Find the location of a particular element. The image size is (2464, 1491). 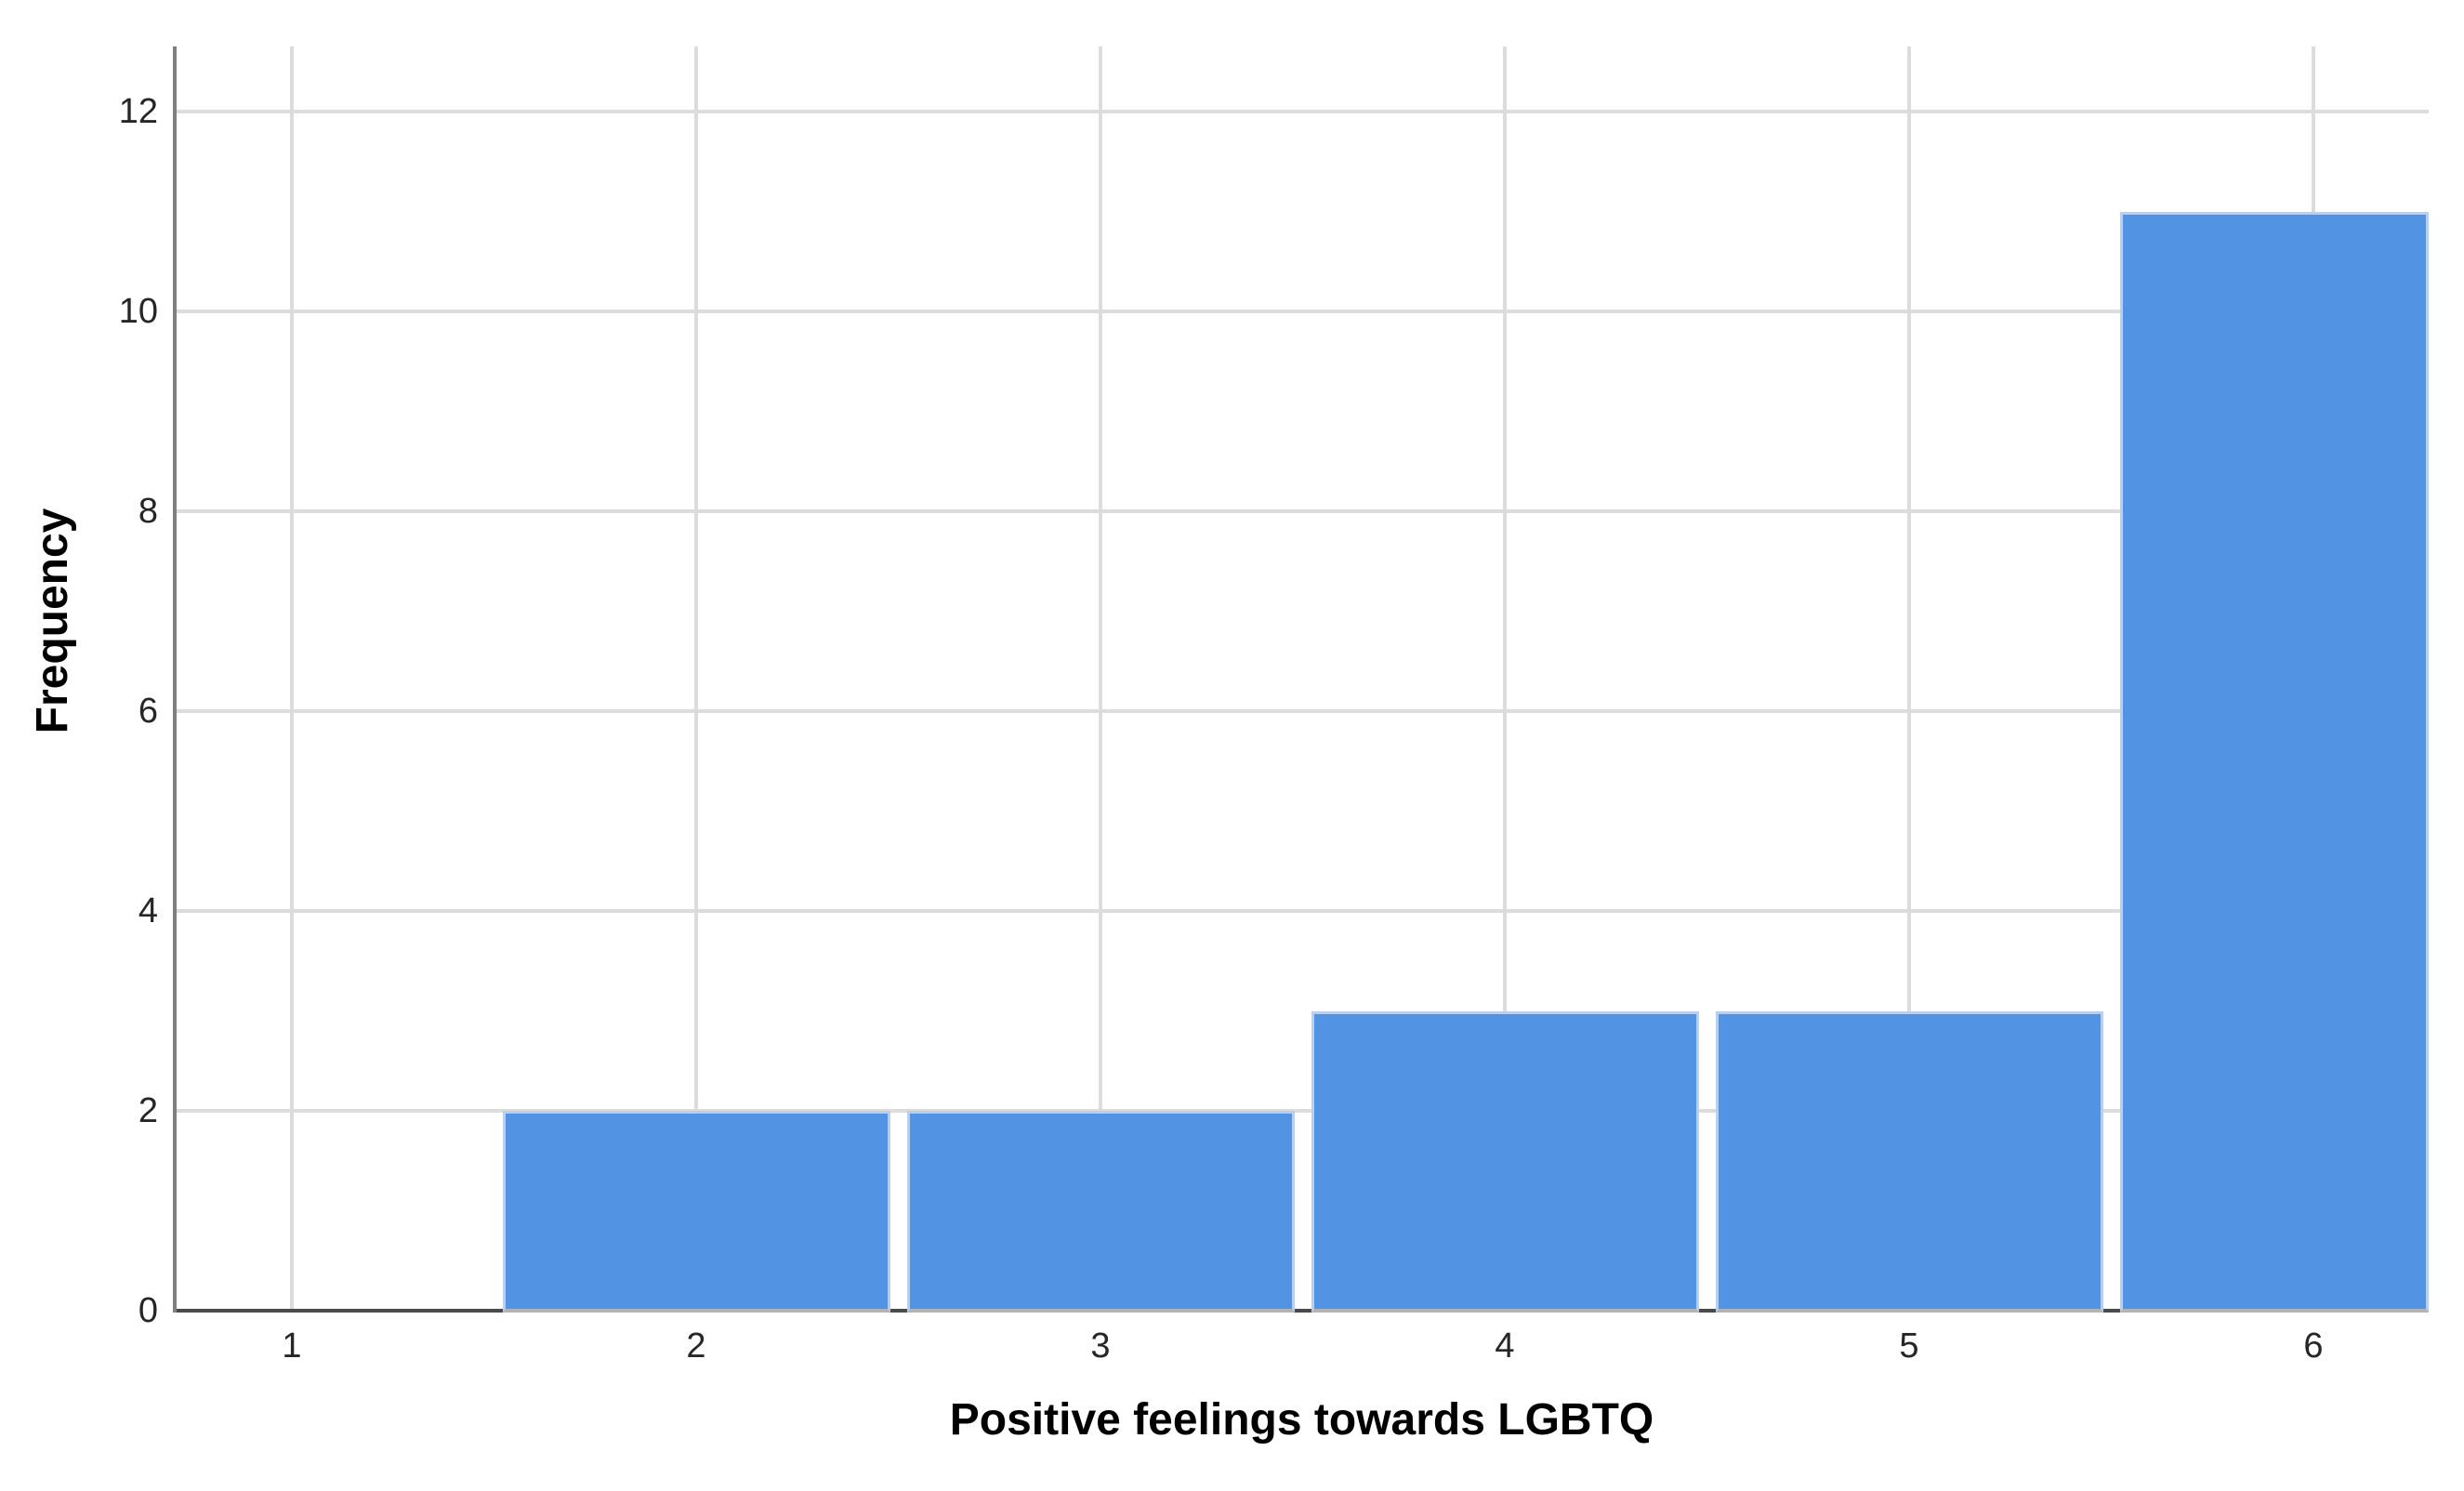

x-tick-label: 6 is located at coordinates (2313, 1346).